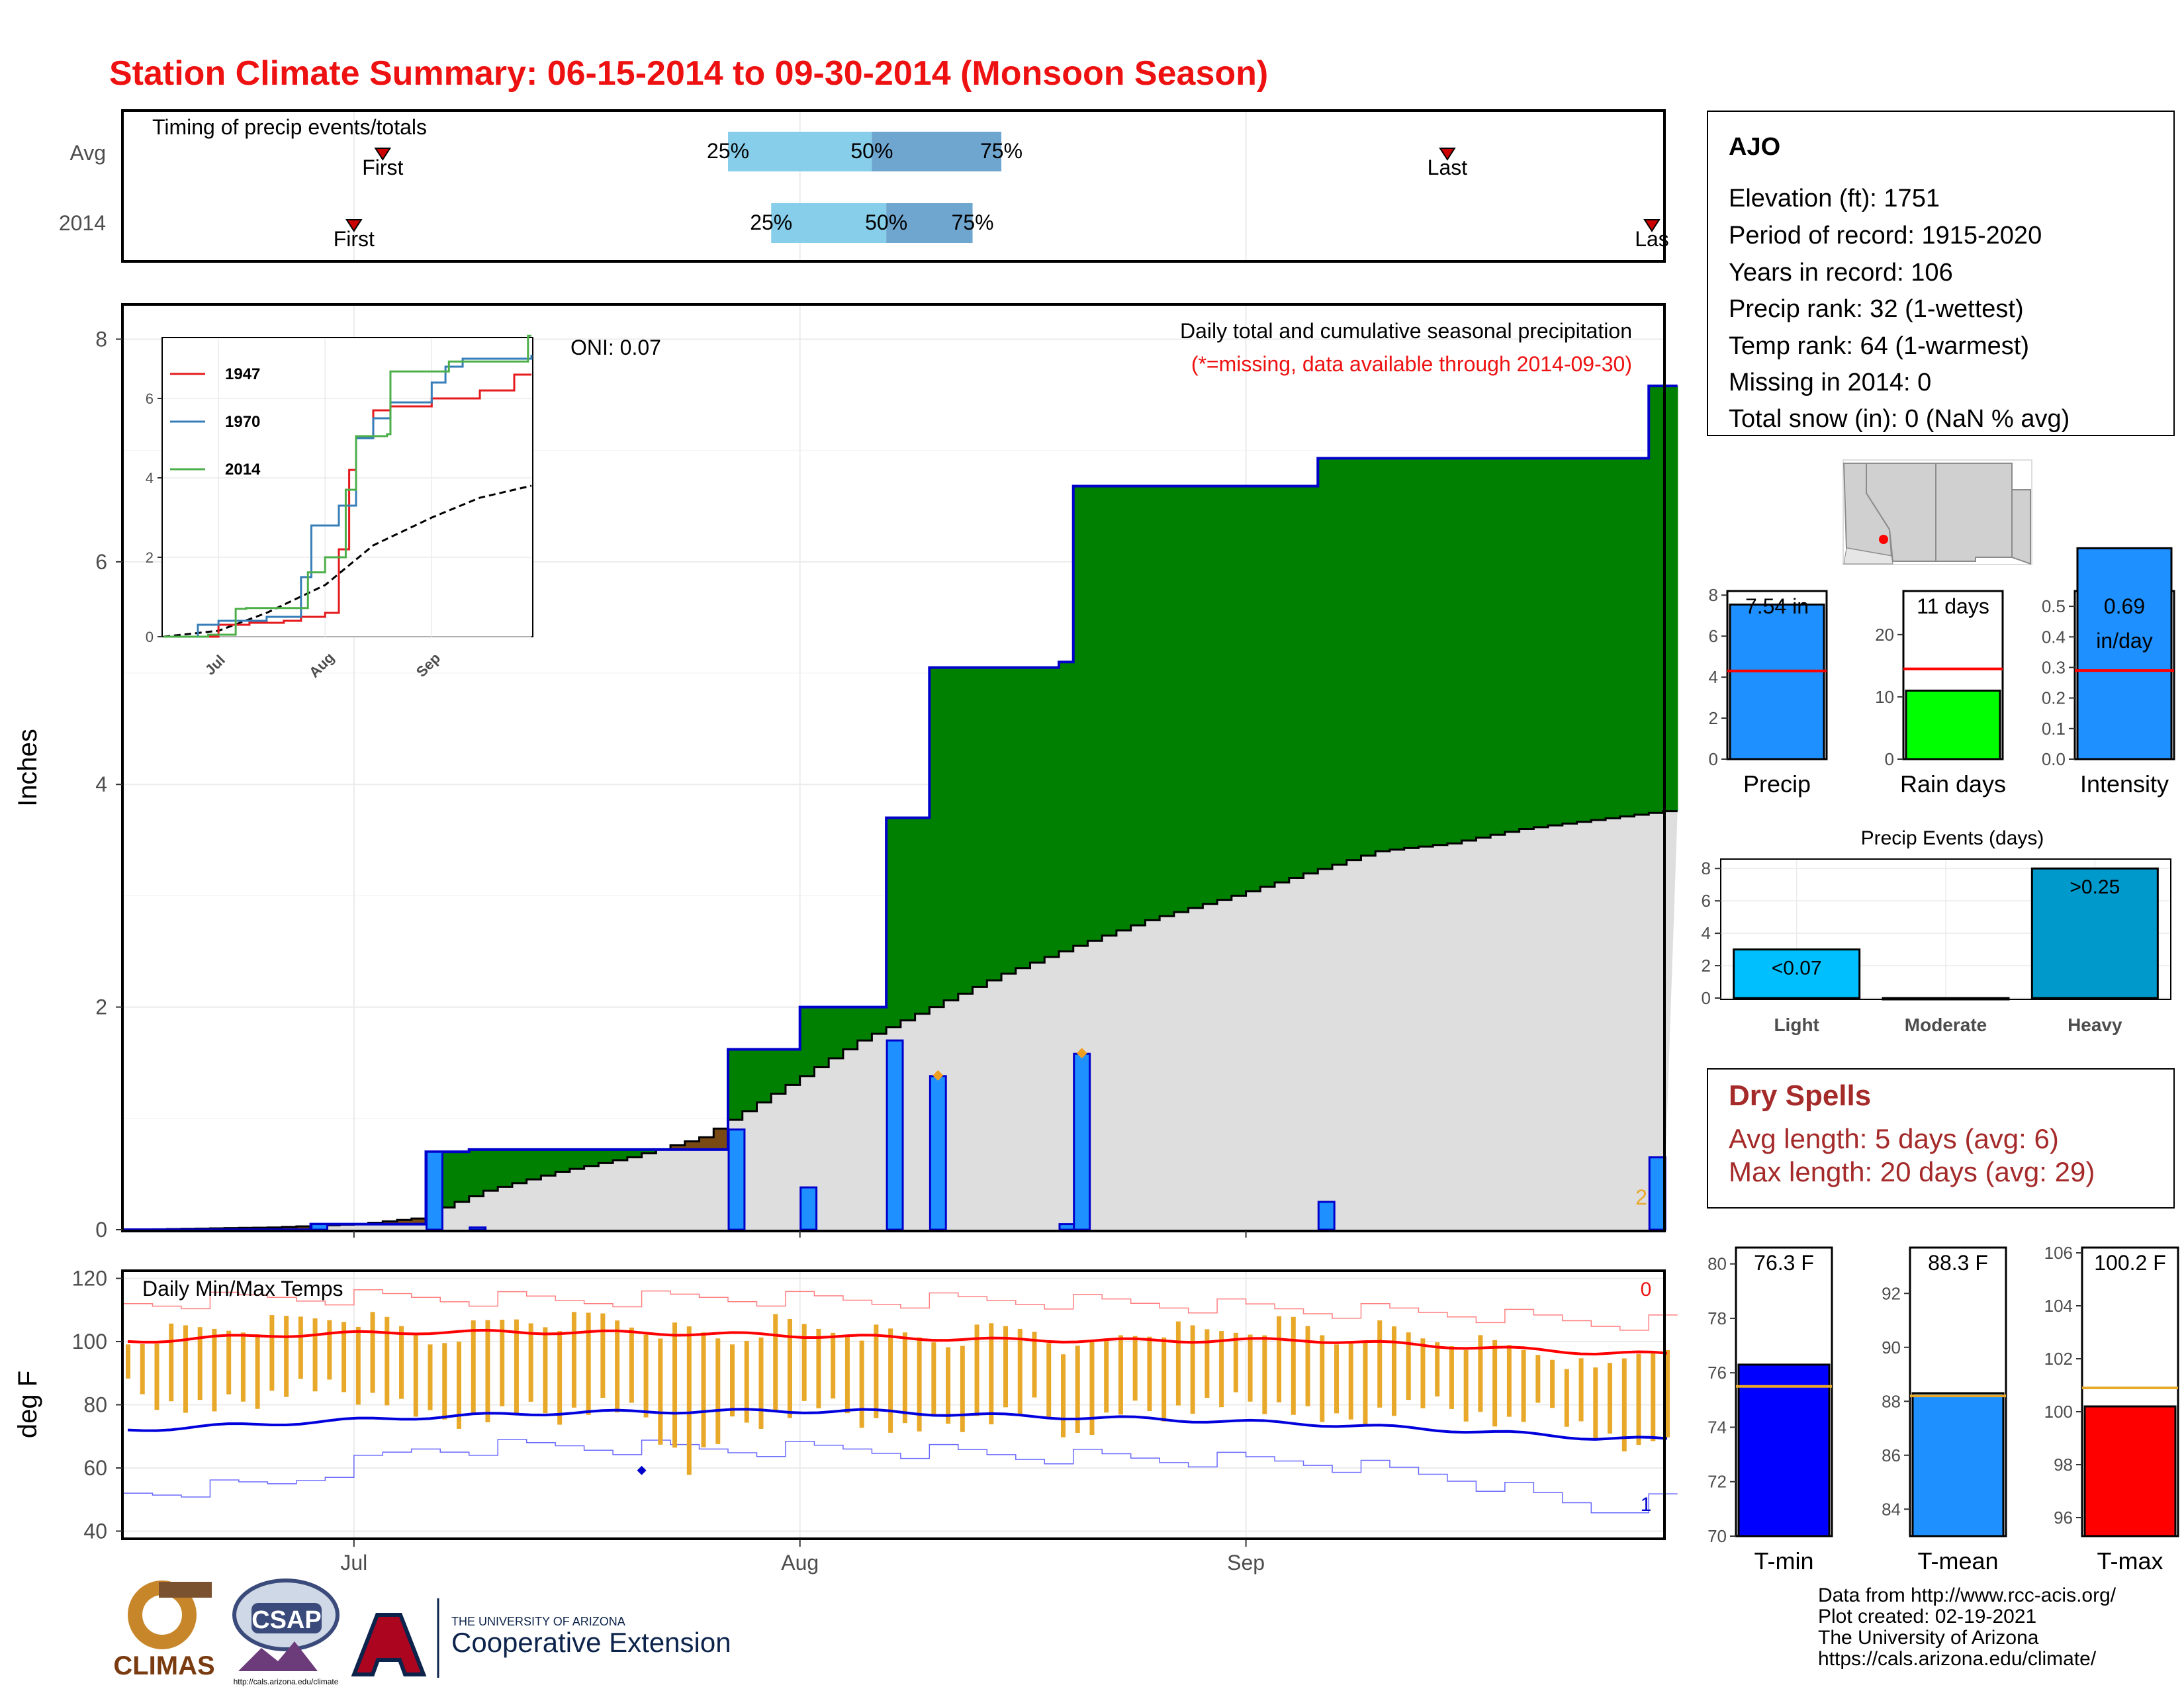  What do you see at coordinates (886, 222) in the screenshot?
I see `timing-label-2014-50: 50%` at bounding box center [886, 222].